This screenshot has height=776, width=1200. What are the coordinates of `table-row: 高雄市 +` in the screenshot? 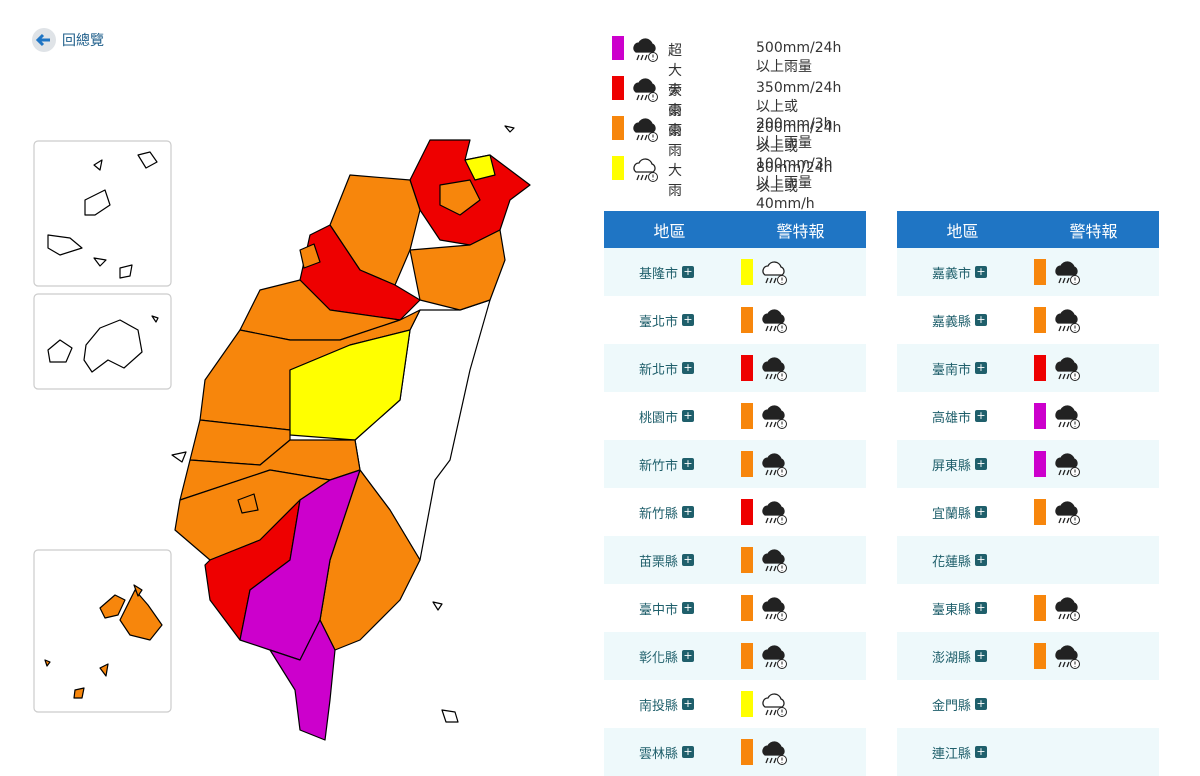 It's located at (1028, 416).